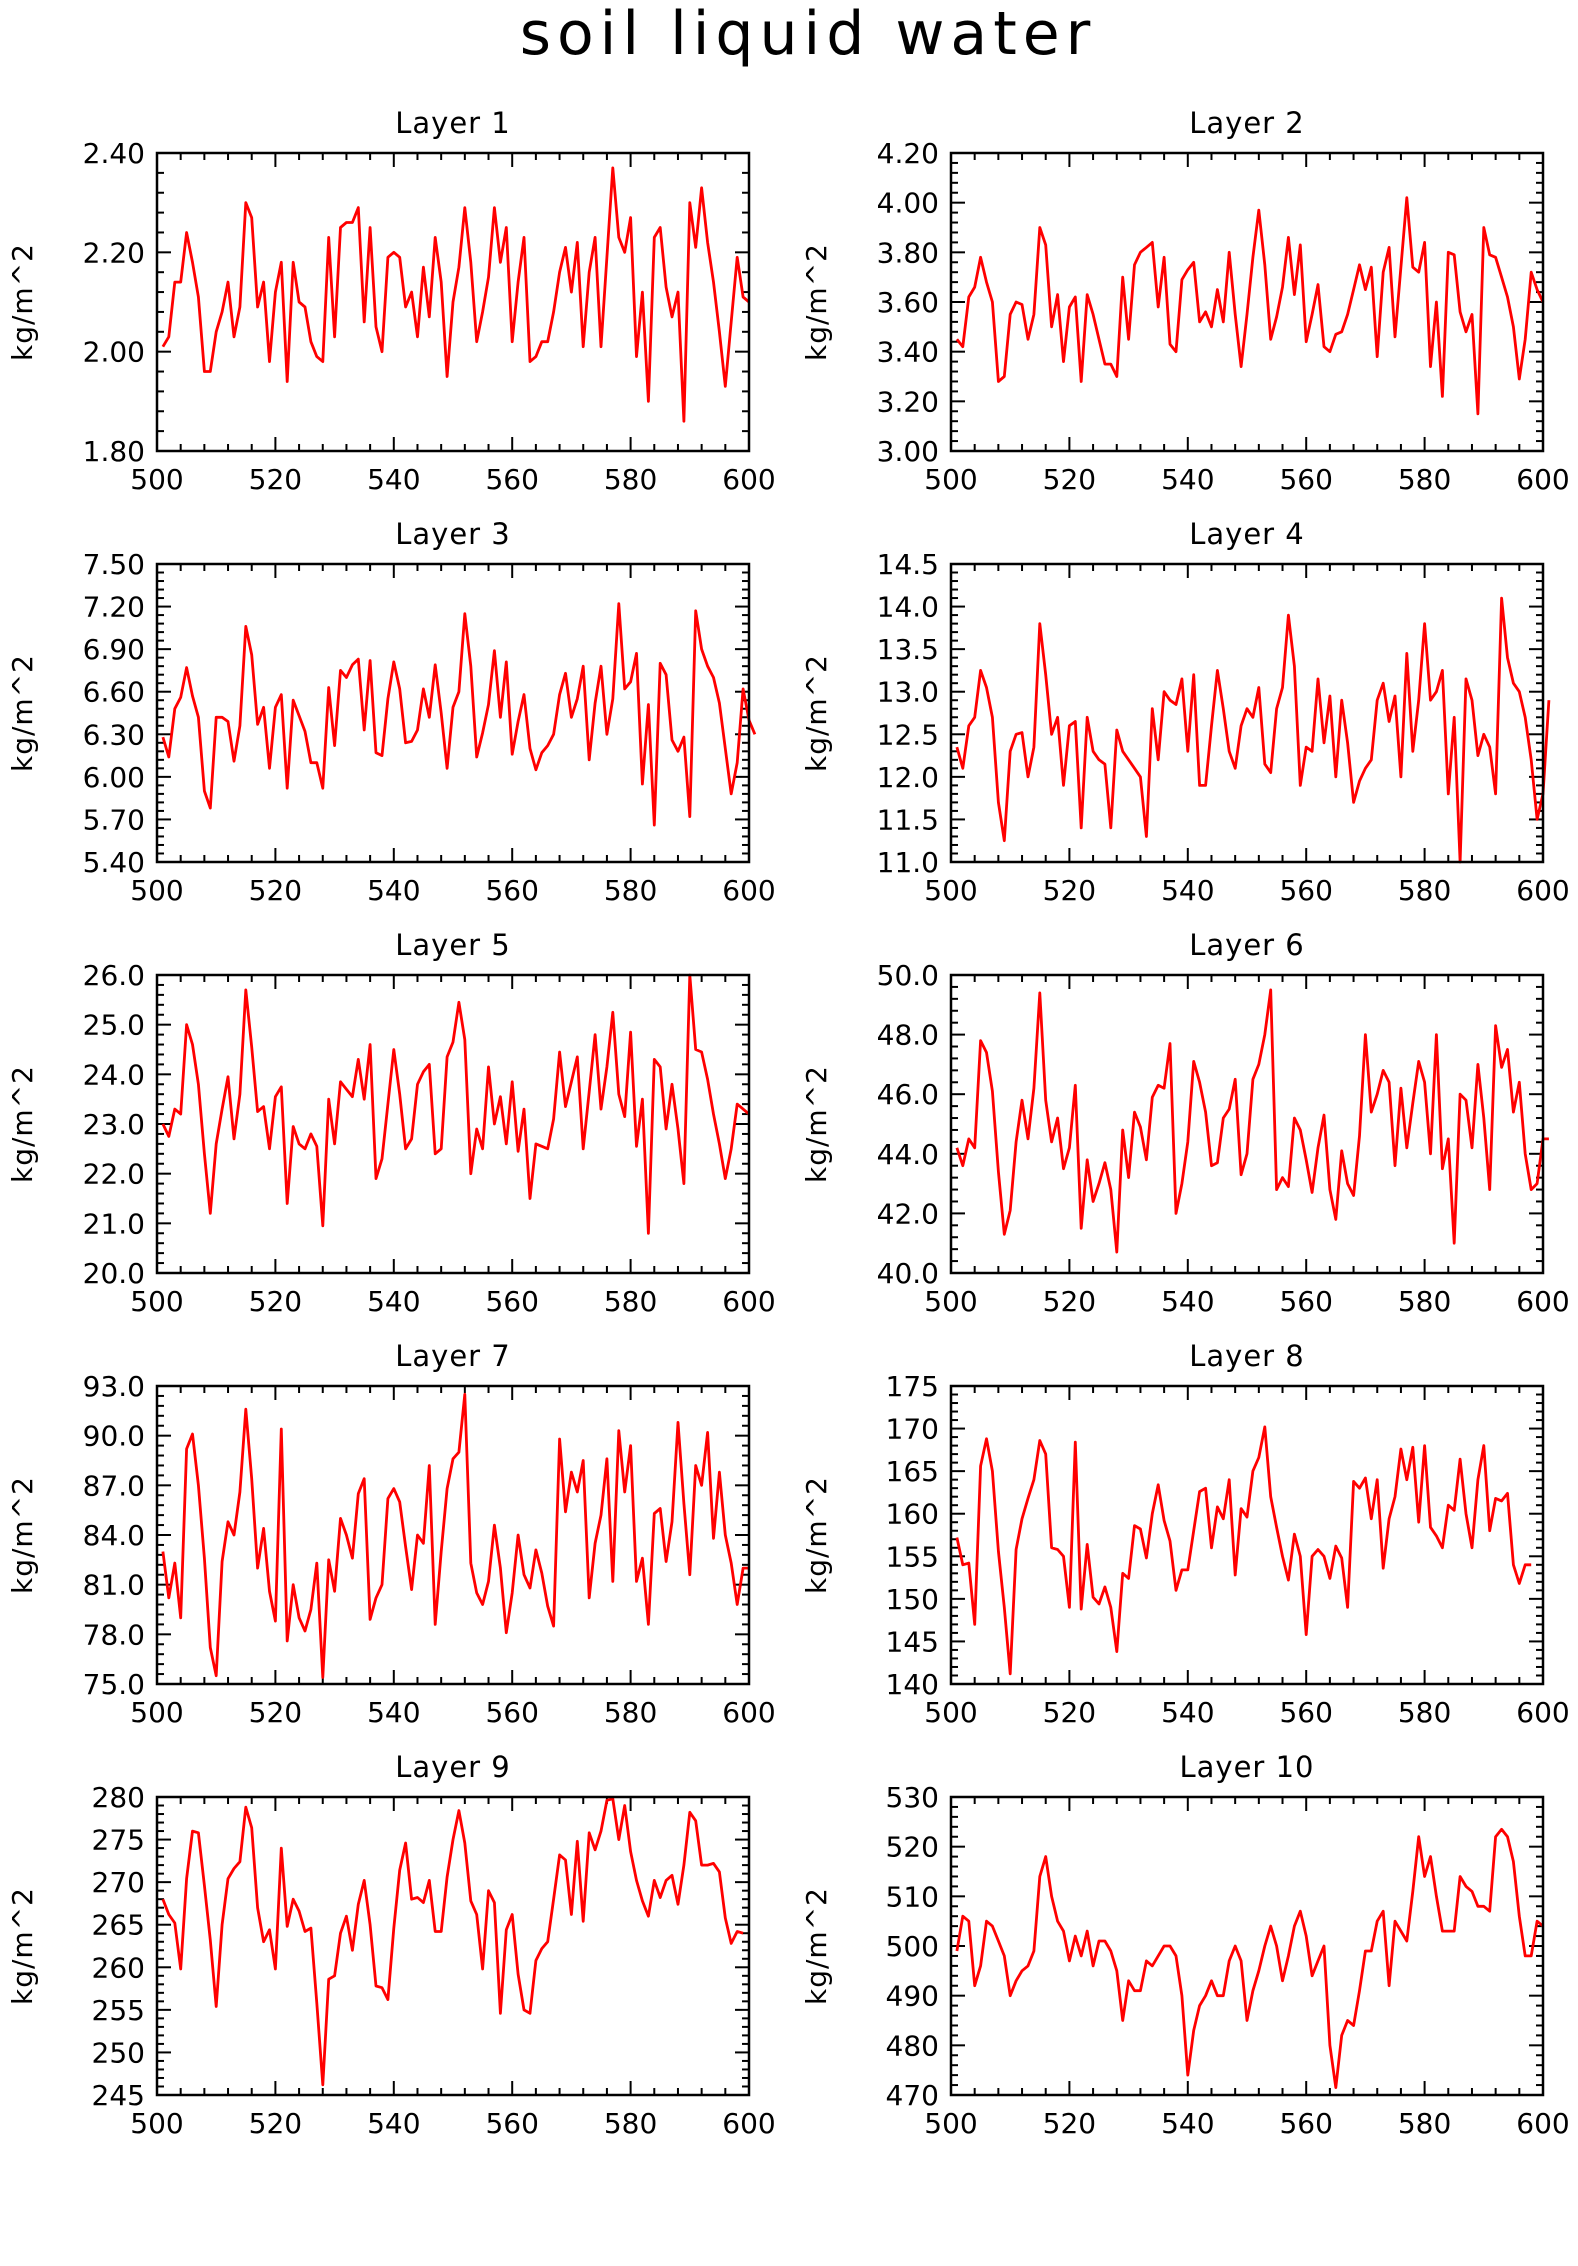 The height and width of the screenshot is (2266, 1578). I want to click on y-tick-label: 4.20, so click(908, 153).